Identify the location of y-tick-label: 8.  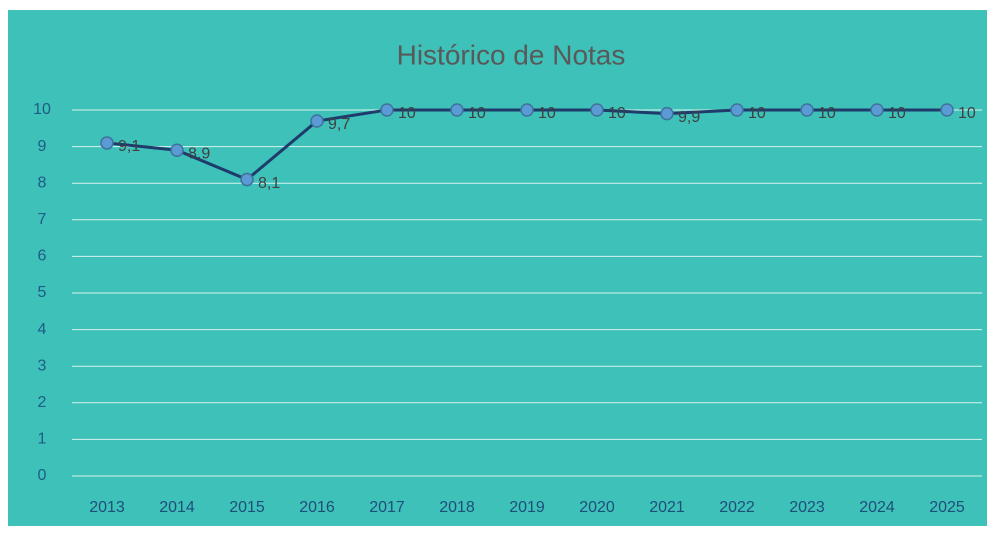
(42, 182).